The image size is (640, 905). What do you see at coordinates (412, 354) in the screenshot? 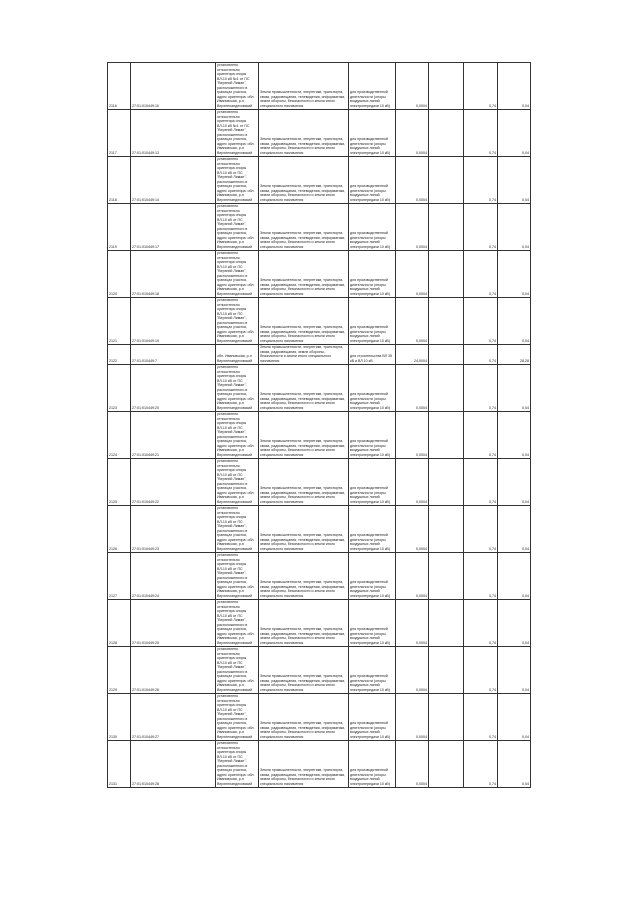
I see `area: 24,0004` at bounding box center [412, 354].